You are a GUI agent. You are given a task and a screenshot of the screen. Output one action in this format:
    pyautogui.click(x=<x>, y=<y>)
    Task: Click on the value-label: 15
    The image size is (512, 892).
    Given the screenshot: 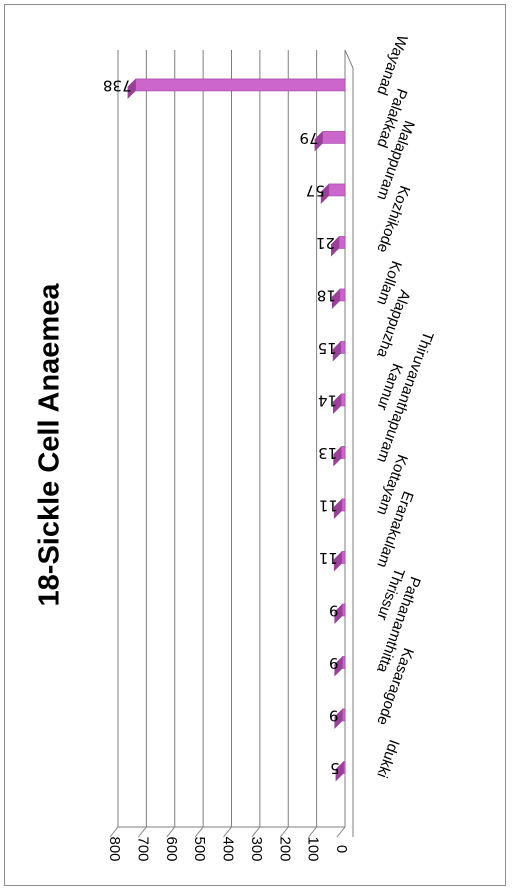 What is the action you would take?
    pyautogui.click(x=327, y=348)
    